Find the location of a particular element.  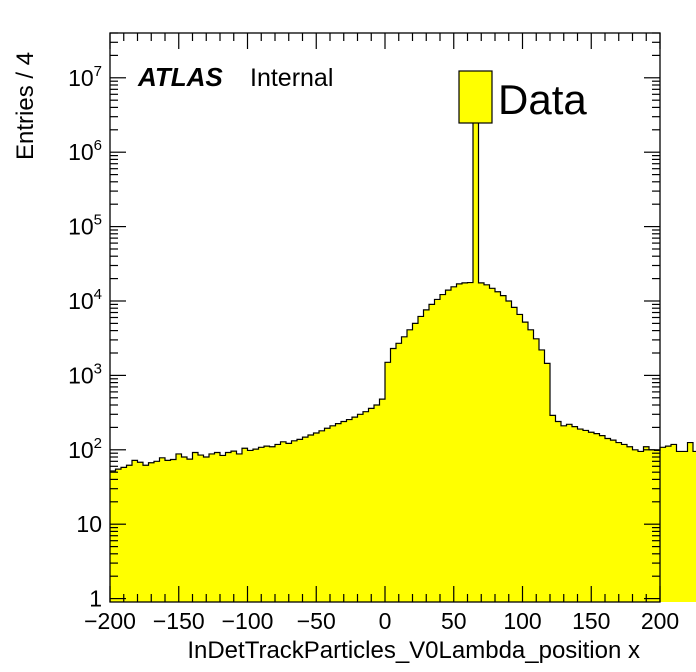

atlas-label: ATLAS is located at coordinates (180, 77).